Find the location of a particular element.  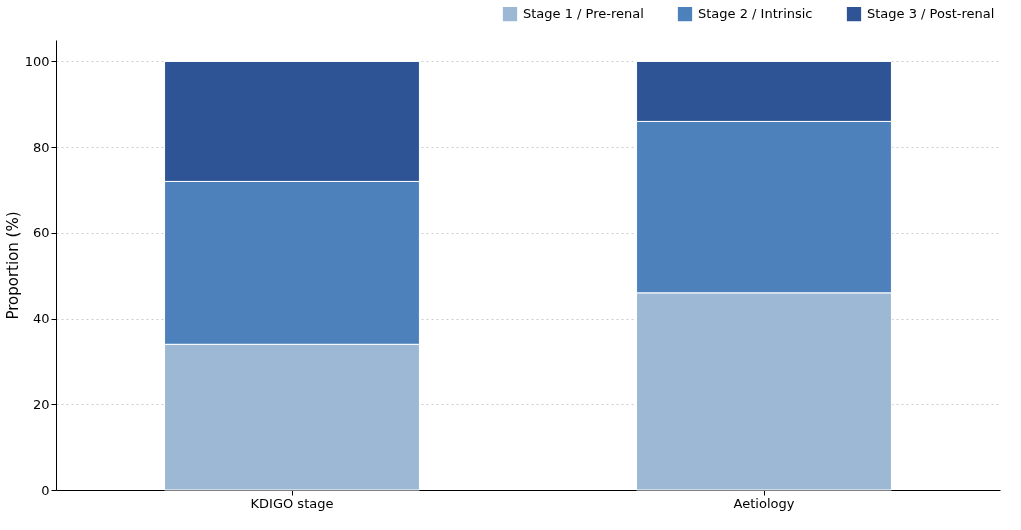

x-tick-label: KDIGO stage is located at coordinates (292, 503).